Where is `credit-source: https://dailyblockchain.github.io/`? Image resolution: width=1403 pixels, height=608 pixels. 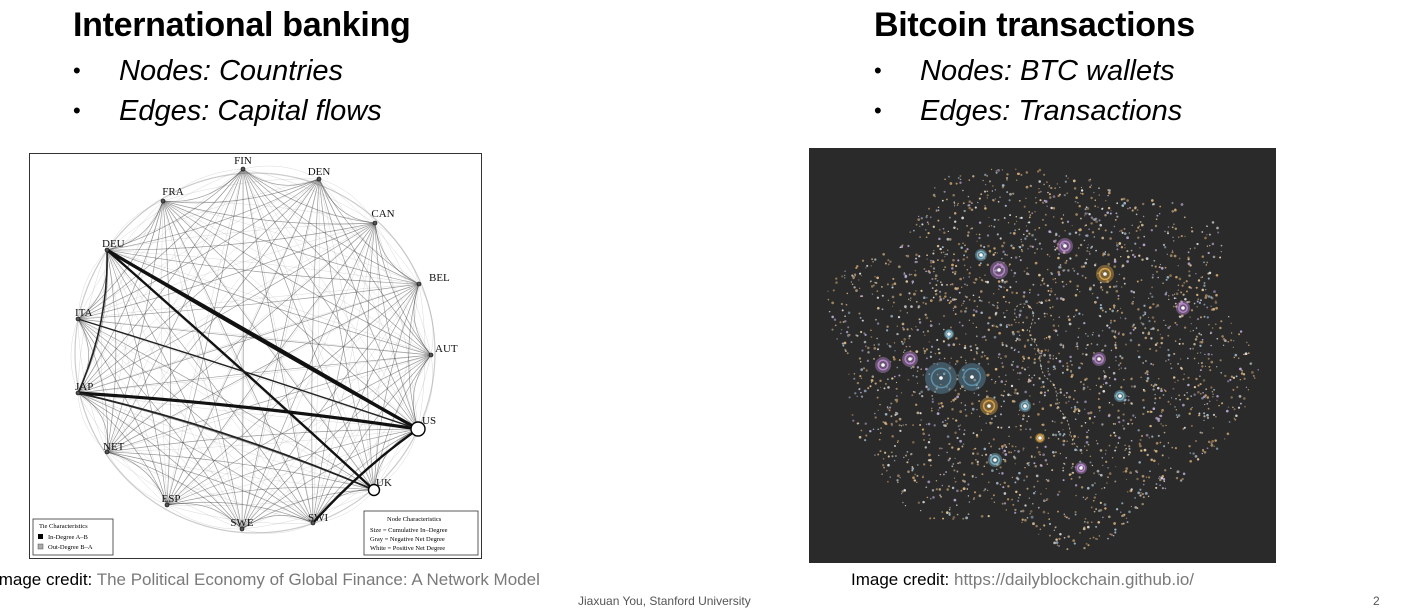 credit-source: https://dailyblockchain.github.io/ is located at coordinates (1074, 579).